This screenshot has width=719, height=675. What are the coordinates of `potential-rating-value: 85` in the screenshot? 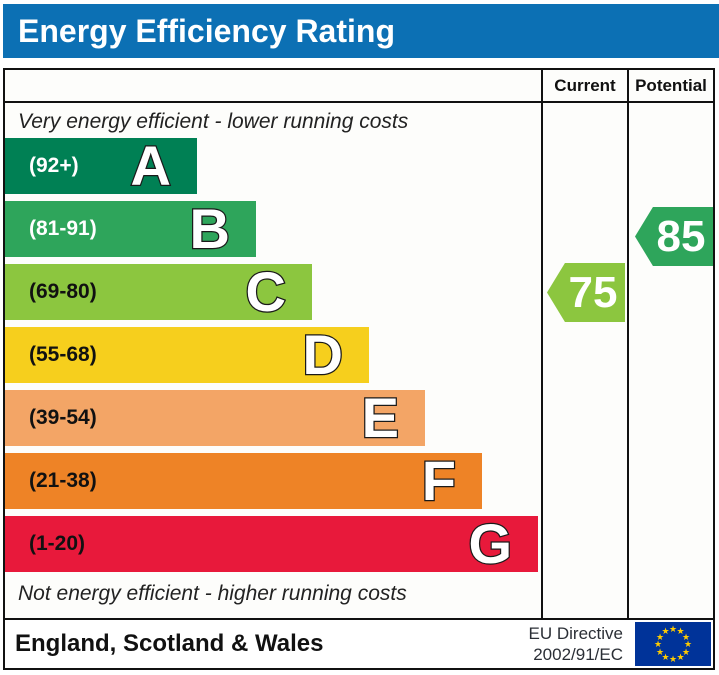 It's located at (681, 236).